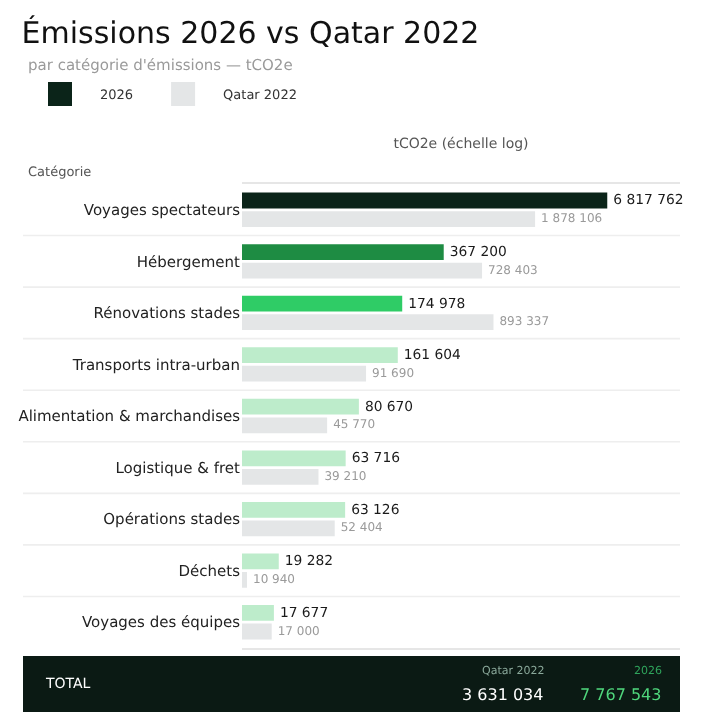  What do you see at coordinates (621, 695) in the screenshot?
I see `text: 7 767 543` at bounding box center [621, 695].